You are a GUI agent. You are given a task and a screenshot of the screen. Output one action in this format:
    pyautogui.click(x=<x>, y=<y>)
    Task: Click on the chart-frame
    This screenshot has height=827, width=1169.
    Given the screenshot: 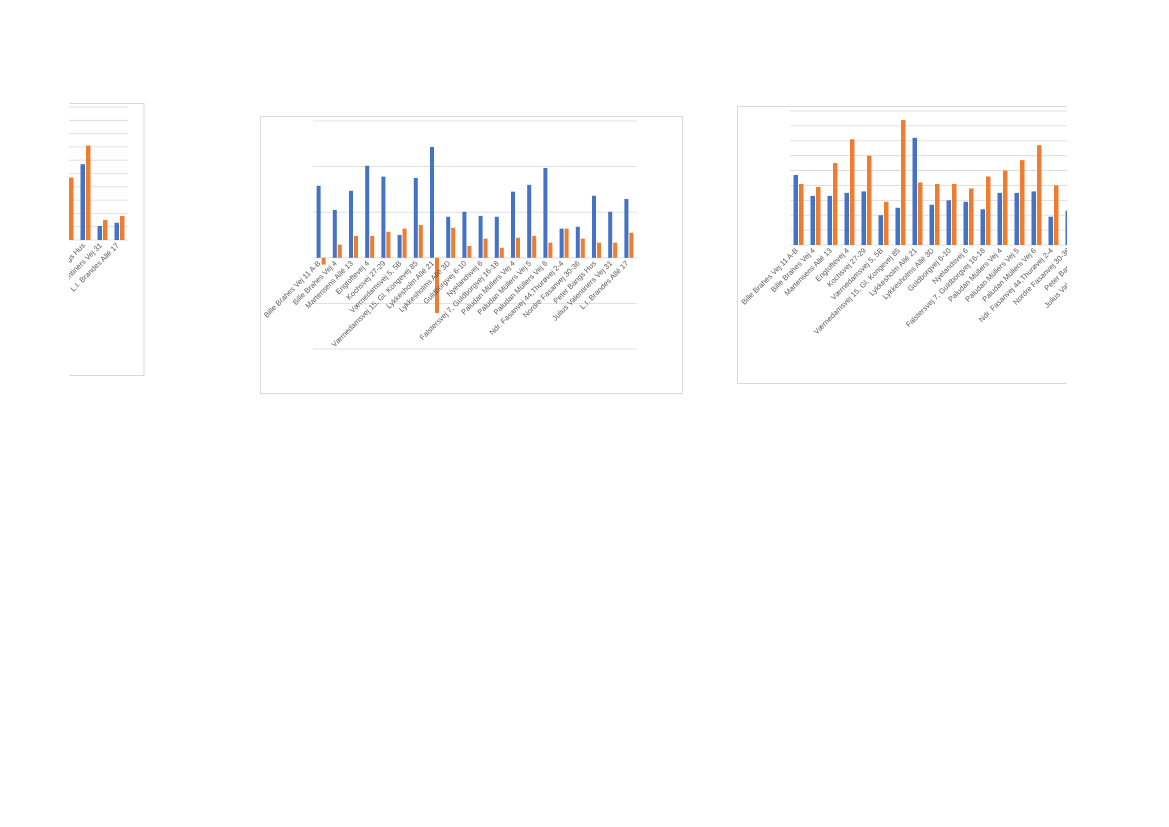 What is the action you would take?
    pyautogui.click(x=471, y=255)
    